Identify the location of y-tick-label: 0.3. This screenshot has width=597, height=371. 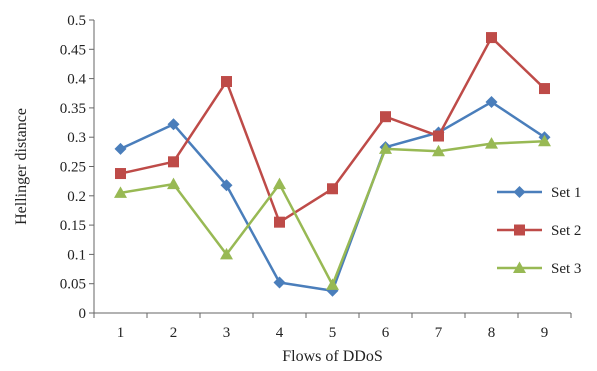
(76, 138).